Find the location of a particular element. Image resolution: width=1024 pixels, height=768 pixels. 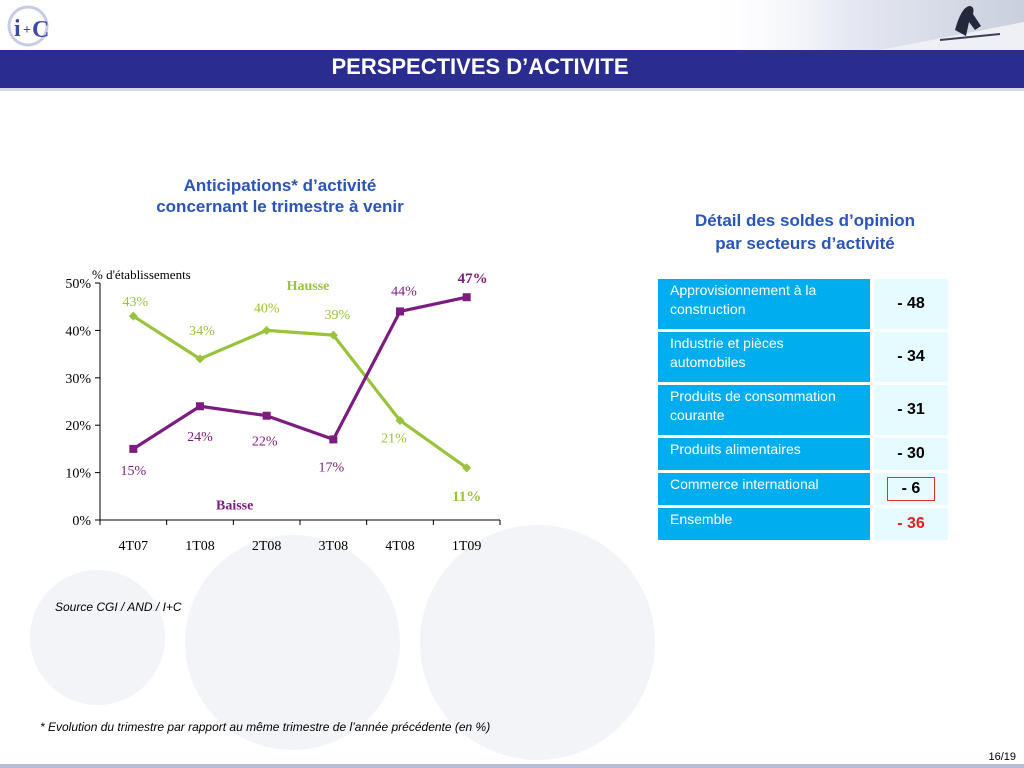

x-tick-label: 4T08 is located at coordinates (400, 546).